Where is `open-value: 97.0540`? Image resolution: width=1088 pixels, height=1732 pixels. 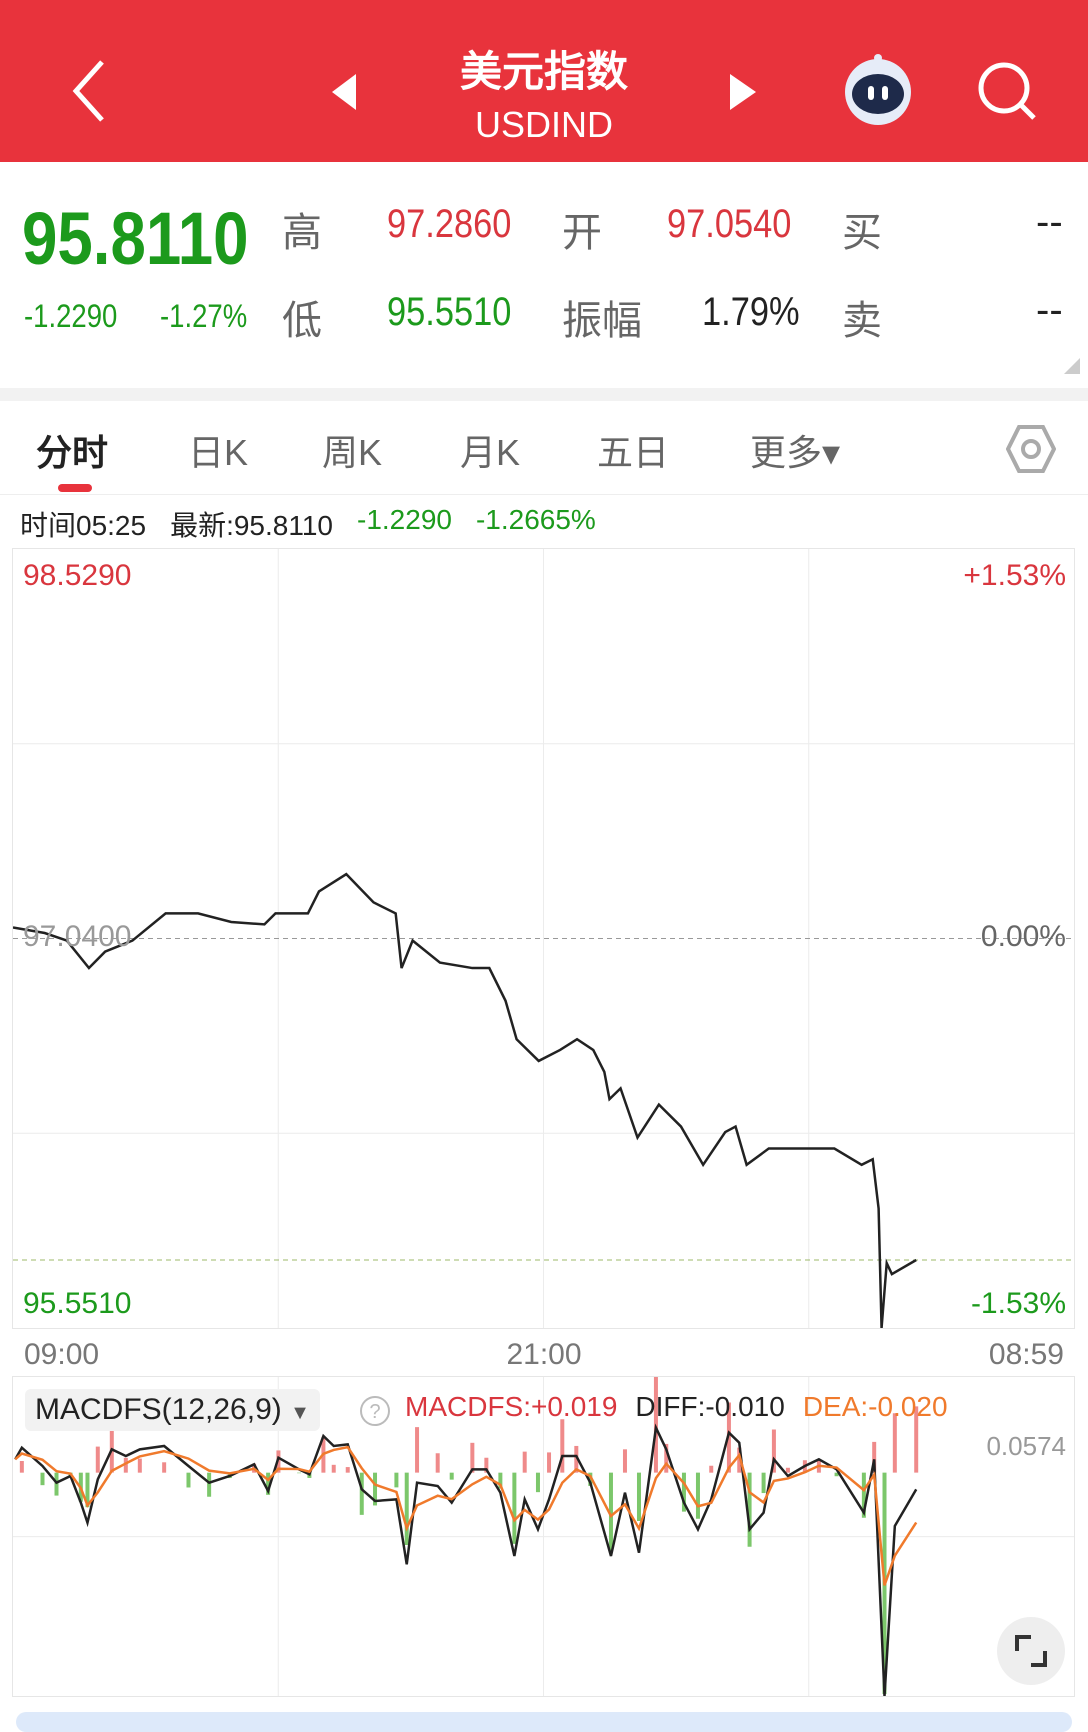
open-value: 97.0540 is located at coordinates (729, 224).